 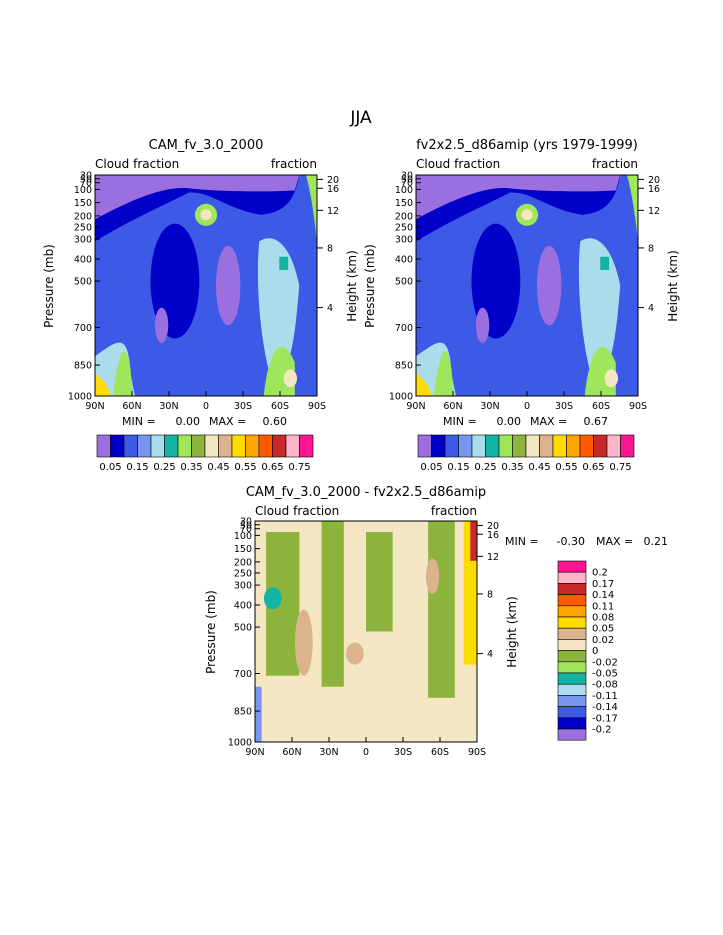 I want to click on positive-region, so click(x=473, y=541).